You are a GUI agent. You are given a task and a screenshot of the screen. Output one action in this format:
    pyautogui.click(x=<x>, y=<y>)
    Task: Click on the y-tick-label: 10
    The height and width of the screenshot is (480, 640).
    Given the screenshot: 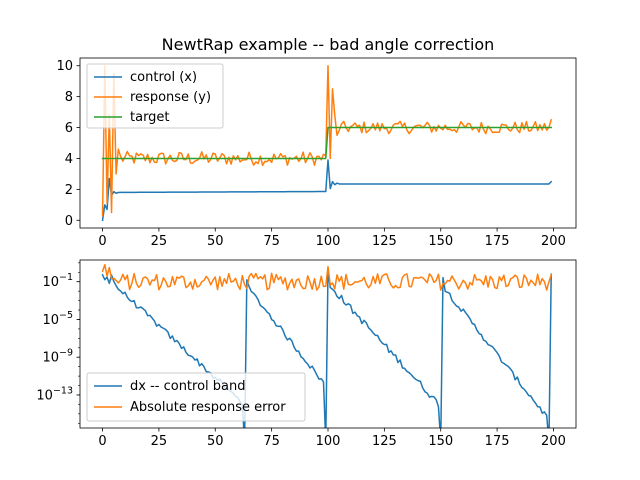 What is the action you would take?
    pyautogui.click(x=64, y=66)
    